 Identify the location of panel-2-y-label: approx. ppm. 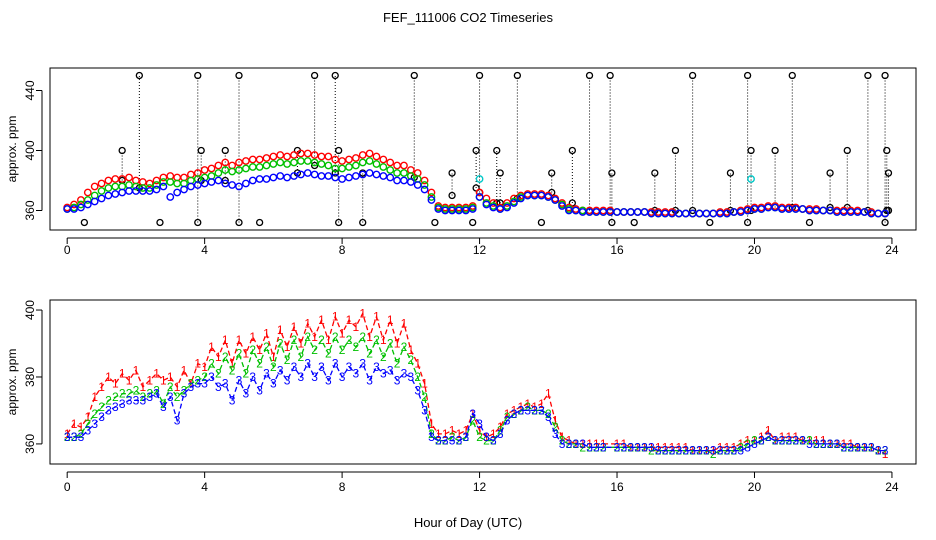
(12, 382).